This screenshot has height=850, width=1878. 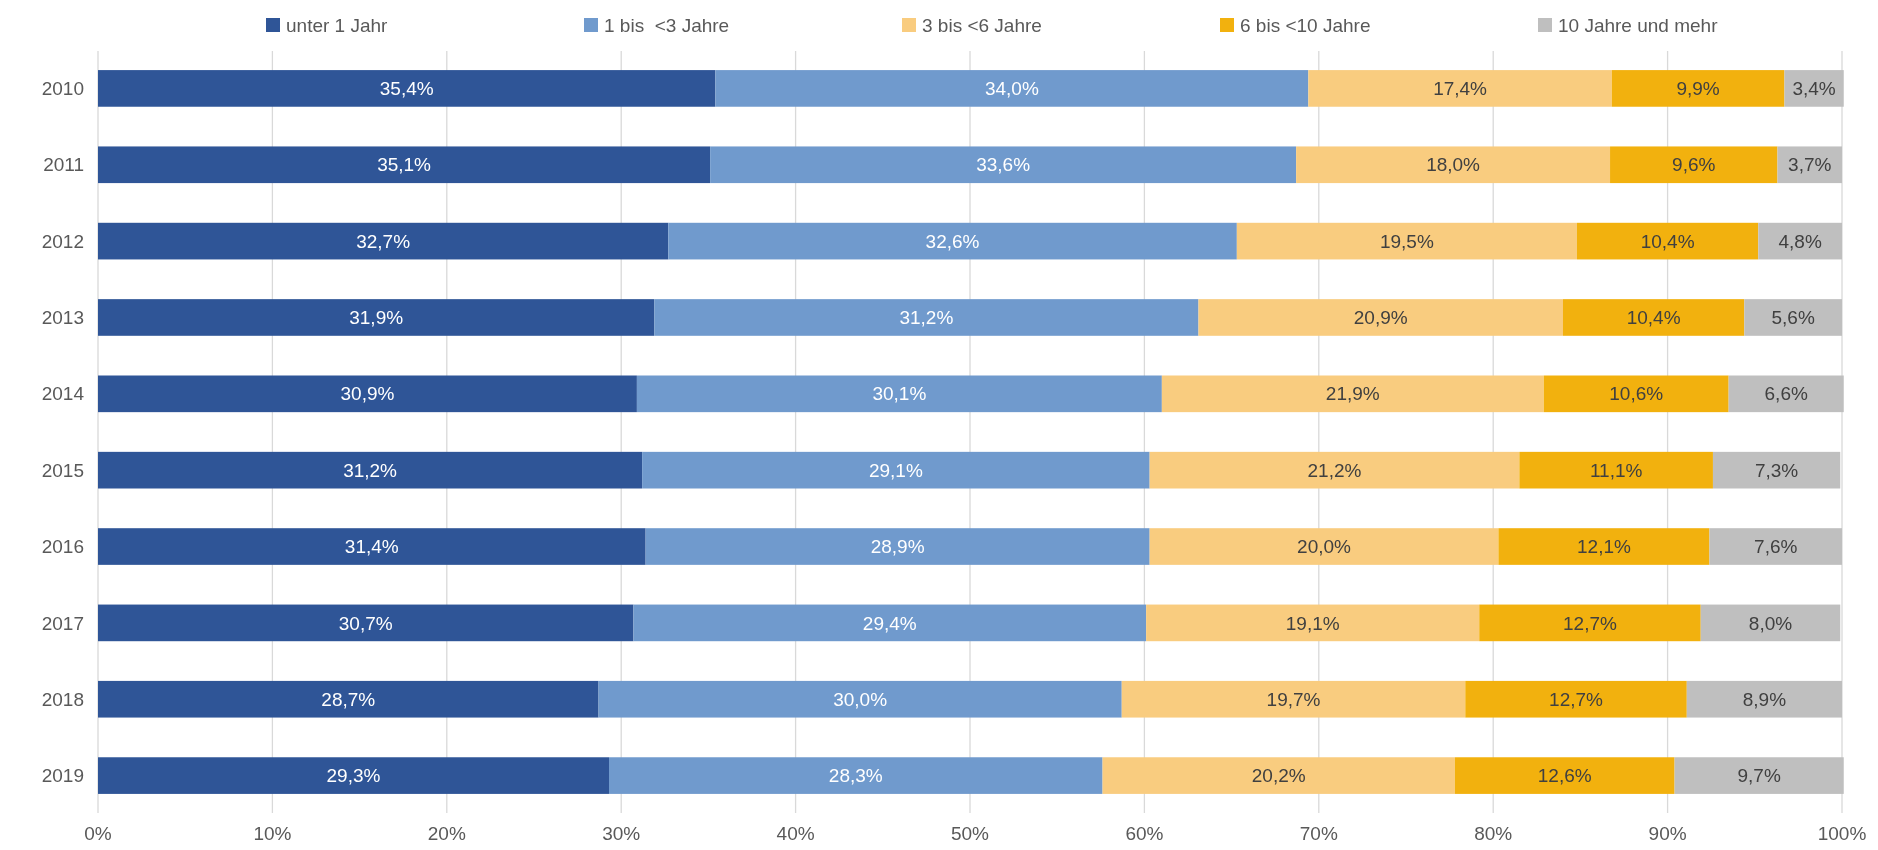 What do you see at coordinates (970, 833) in the screenshot?
I see `x-tick-label: 50%` at bounding box center [970, 833].